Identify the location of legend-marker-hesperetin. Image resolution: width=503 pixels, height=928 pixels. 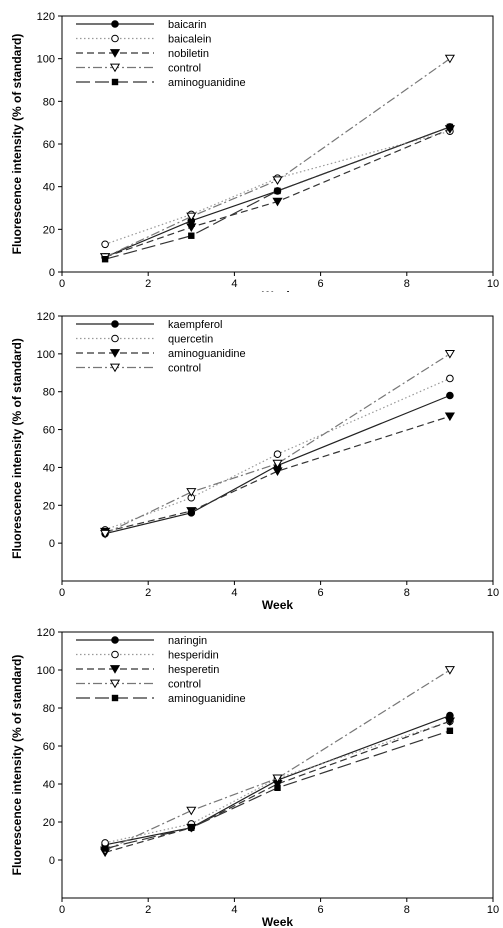
(115, 669).